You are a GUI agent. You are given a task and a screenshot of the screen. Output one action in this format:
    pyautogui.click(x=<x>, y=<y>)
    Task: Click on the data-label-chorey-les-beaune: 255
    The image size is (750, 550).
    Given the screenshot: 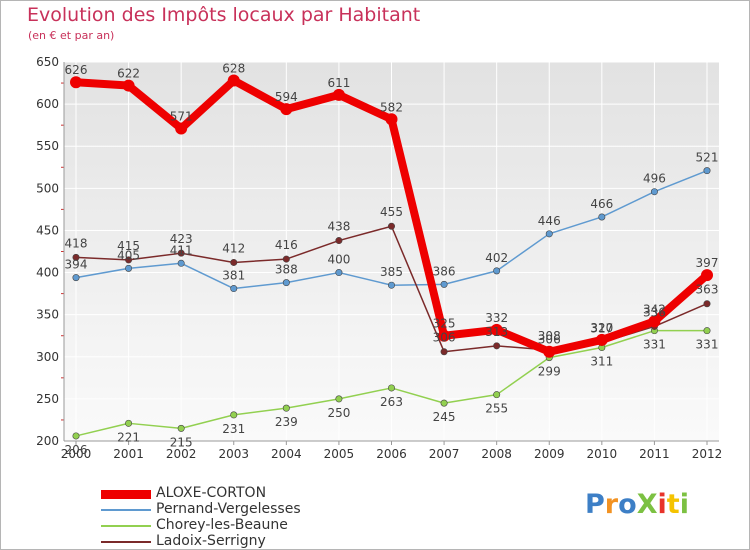 What is the action you would take?
    pyautogui.click(x=496, y=409)
    